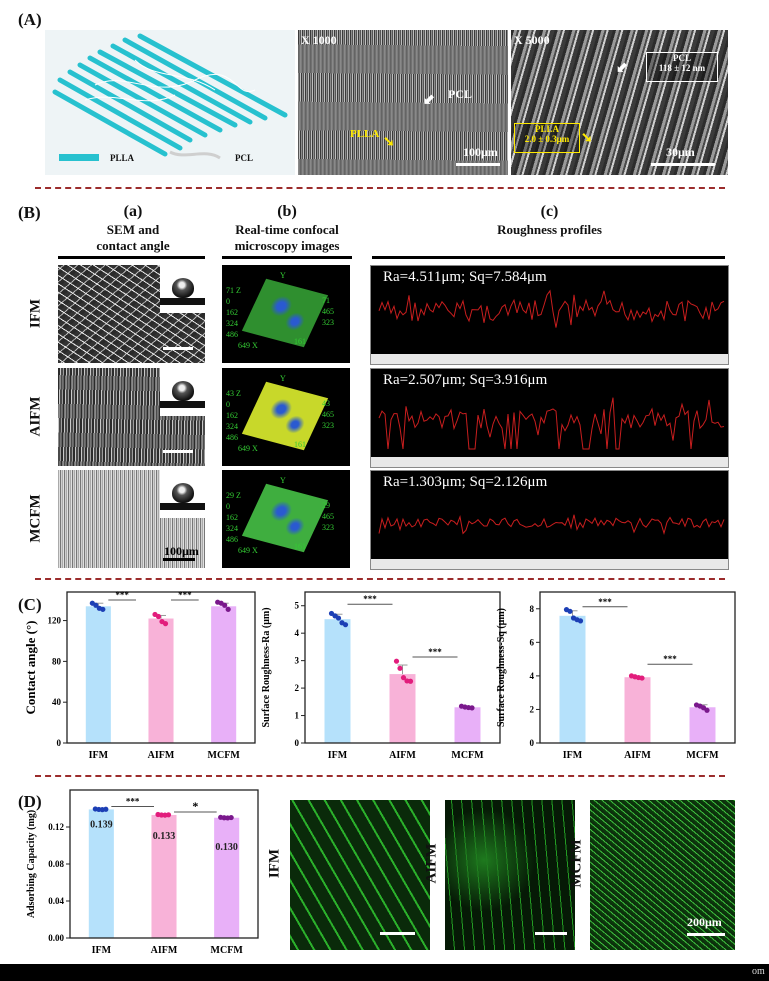 The height and width of the screenshot is (981, 769). What do you see at coordinates (227, 877) in the screenshot?
I see `bar-mcfm` at bounding box center [227, 877].